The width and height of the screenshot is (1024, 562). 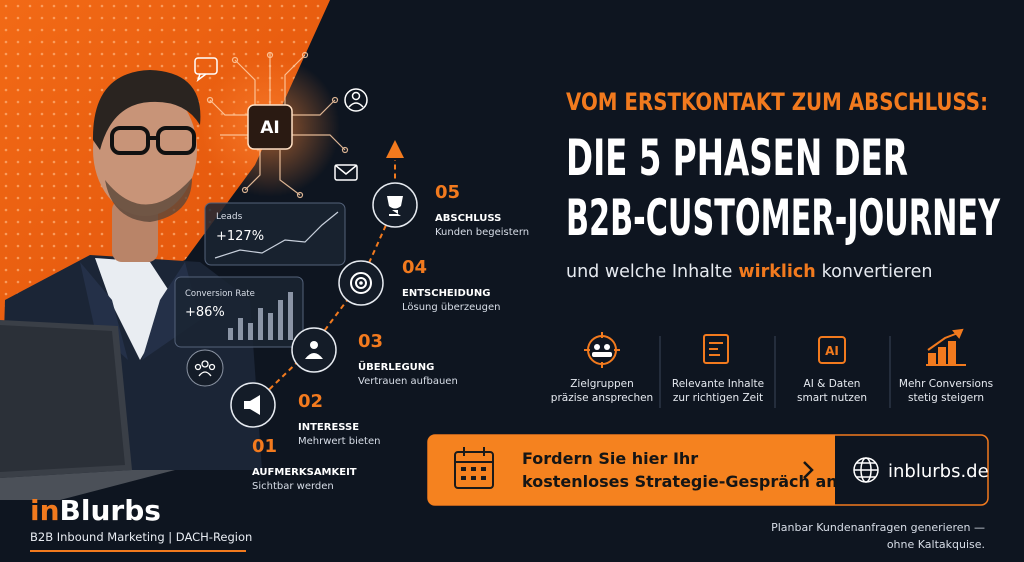 What do you see at coordinates (141, 537) in the screenshot?
I see `brand-tagline: B2B Inbound Marketing | DACH-Region` at bounding box center [141, 537].